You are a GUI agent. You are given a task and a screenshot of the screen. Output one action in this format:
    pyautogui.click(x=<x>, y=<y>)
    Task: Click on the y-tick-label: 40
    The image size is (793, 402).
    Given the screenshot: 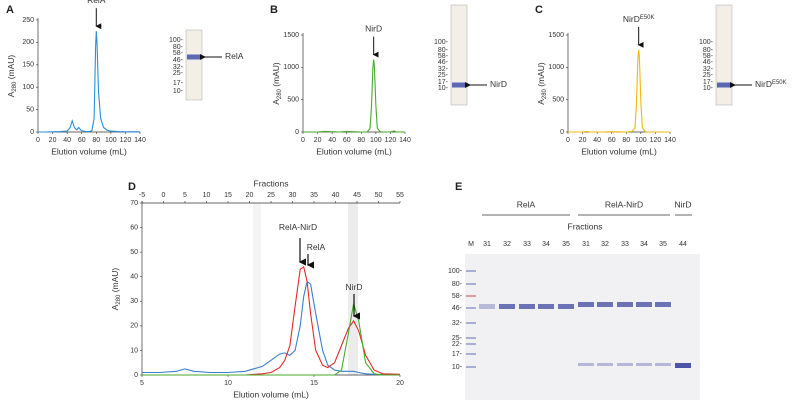 What is the action you would take?
    pyautogui.click(x=134, y=277)
    